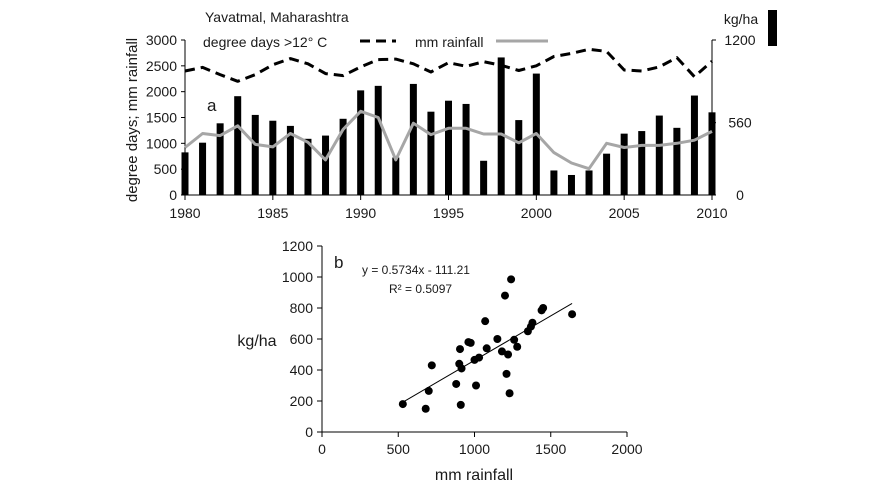 This screenshot has height=486, width=884. What do you see at coordinates (396, 176) in the screenshot?
I see `yield-bar-1992` at bounding box center [396, 176].